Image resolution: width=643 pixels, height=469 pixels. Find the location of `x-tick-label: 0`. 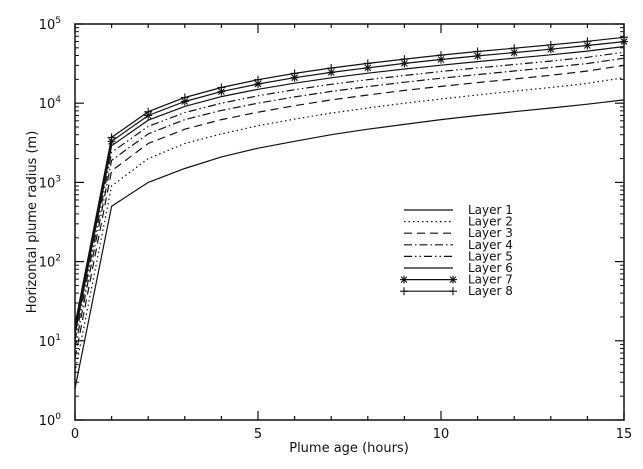

x-tick-label: 0 is located at coordinates (75, 434).